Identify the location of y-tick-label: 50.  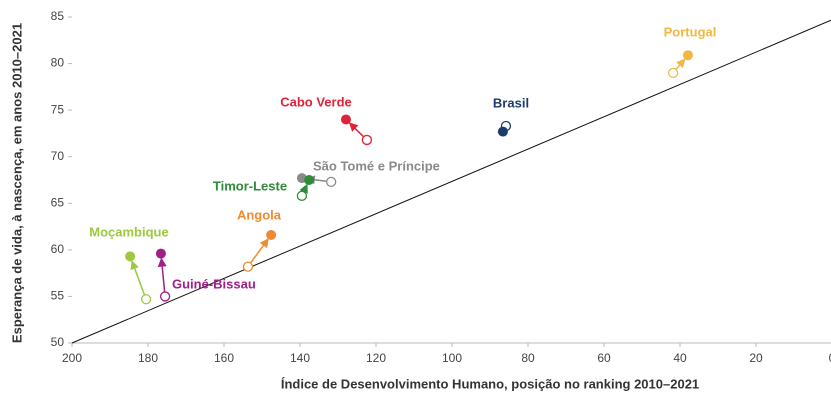
(58, 342).